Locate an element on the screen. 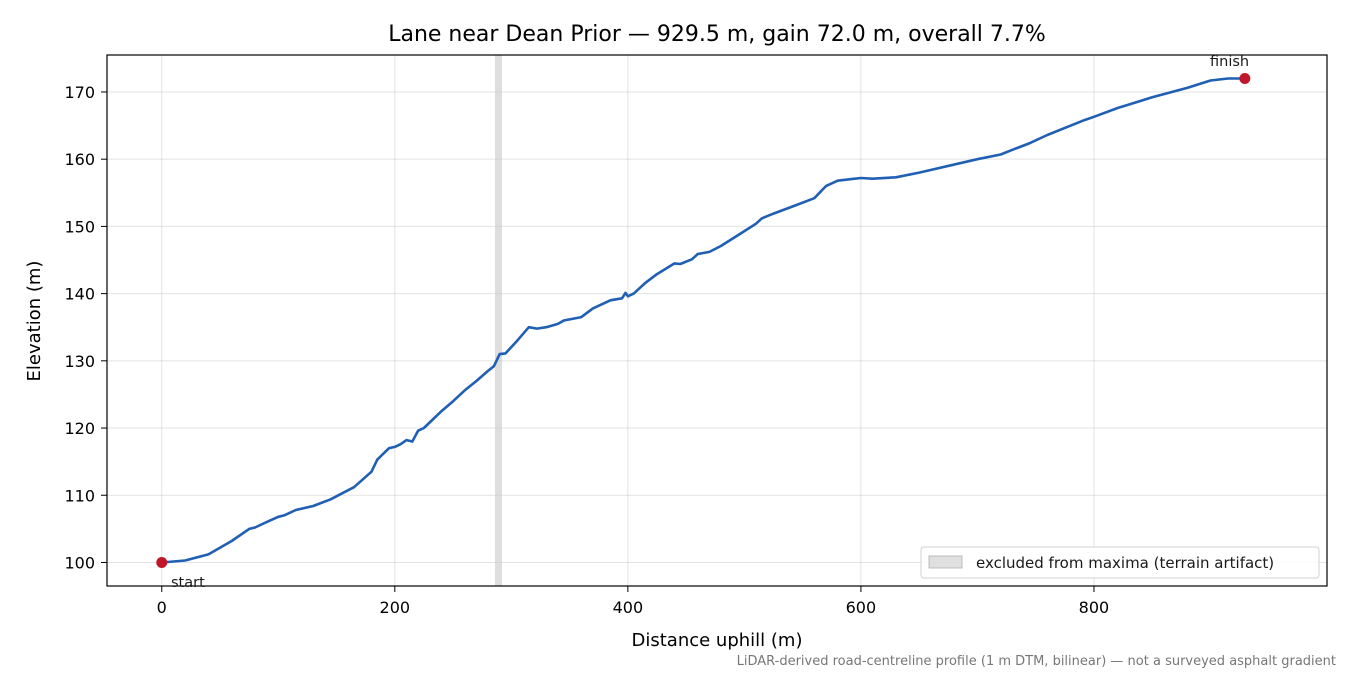 The height and width of the screenshot is (675, 1350). y-tick-label: 120 is located at coordinates (79, 428).